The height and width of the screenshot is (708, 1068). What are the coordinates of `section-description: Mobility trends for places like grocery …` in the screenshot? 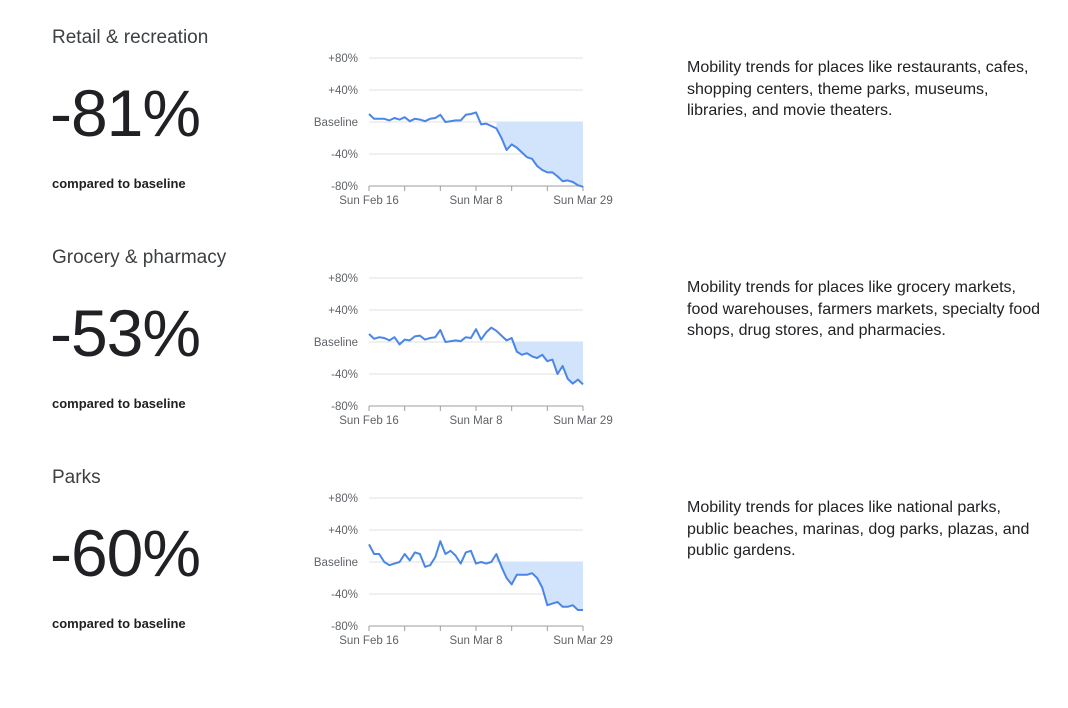 It's located at (864, 309).